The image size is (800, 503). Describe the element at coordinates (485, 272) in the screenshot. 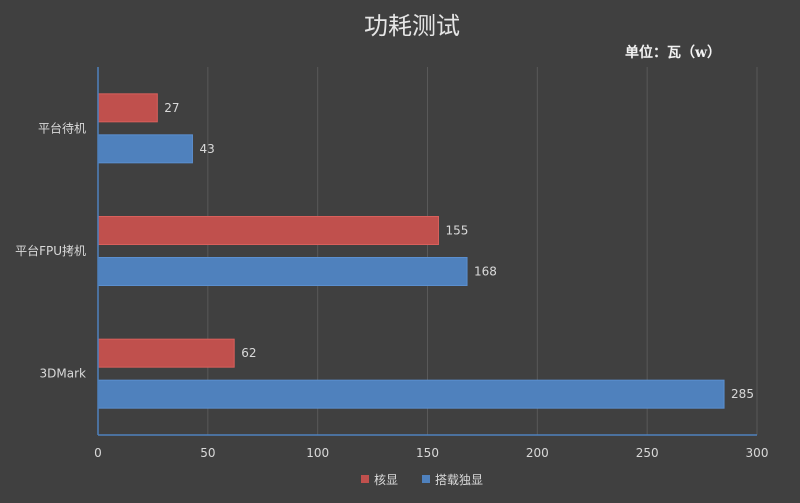

I see `data-label: 168` at that location.